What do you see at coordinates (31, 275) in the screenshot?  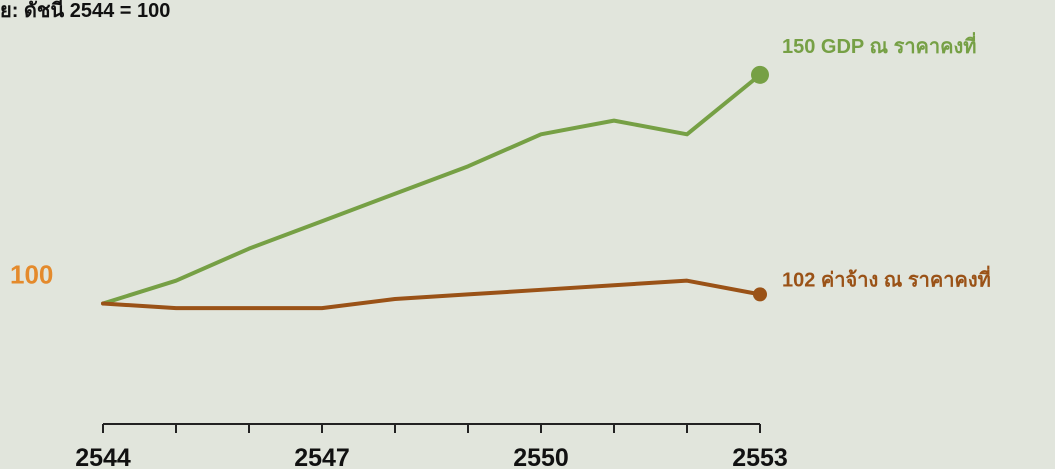 I see `baseline-value-label: 100` at bounding box center [31, 275].